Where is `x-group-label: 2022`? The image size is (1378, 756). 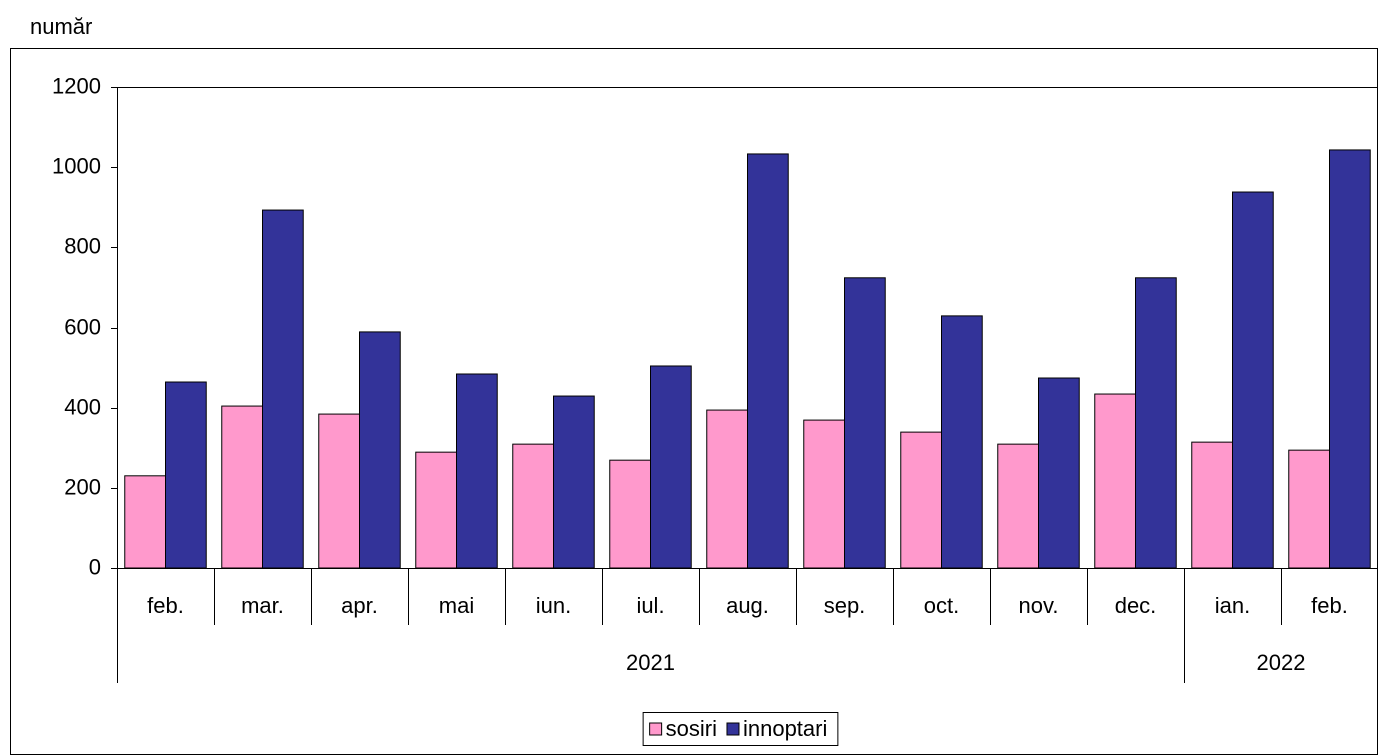
x-group-label: 2022 is located at coordinates (1281, 662).